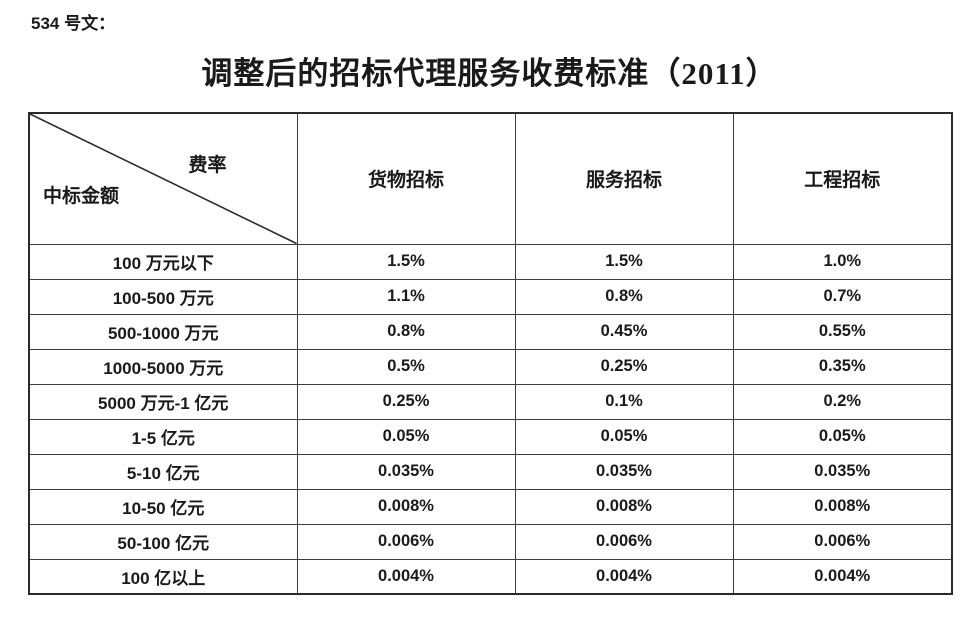 The image size is (979, 629). Describe the element at coordinates (406, 366) in the screenshot. I see `rate-cell: 0.5%` at that location.